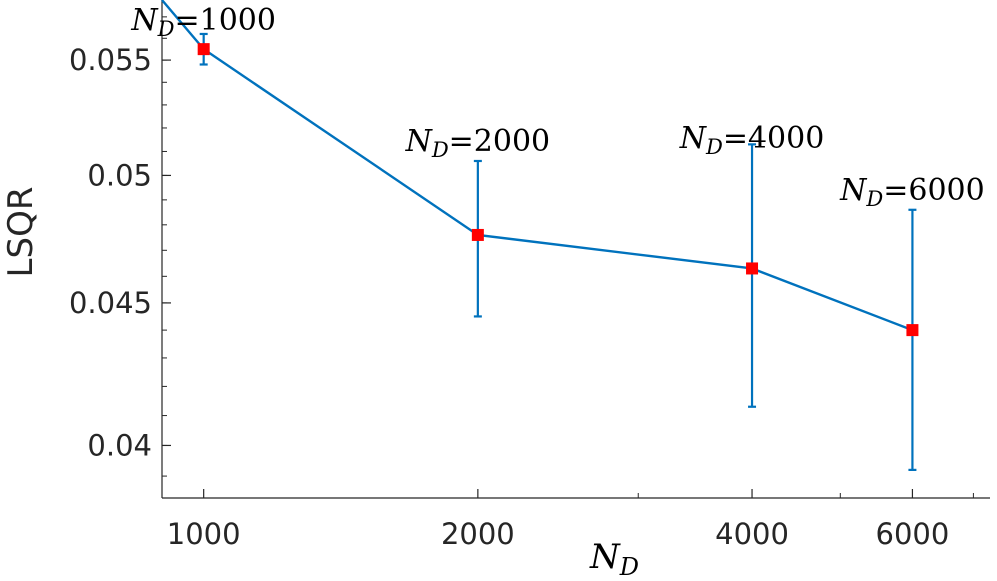 The image size is (997, 581). Describe the element at coordinates (499, 141) in the screenshot. I see `annotation-value: =2000` at that location.